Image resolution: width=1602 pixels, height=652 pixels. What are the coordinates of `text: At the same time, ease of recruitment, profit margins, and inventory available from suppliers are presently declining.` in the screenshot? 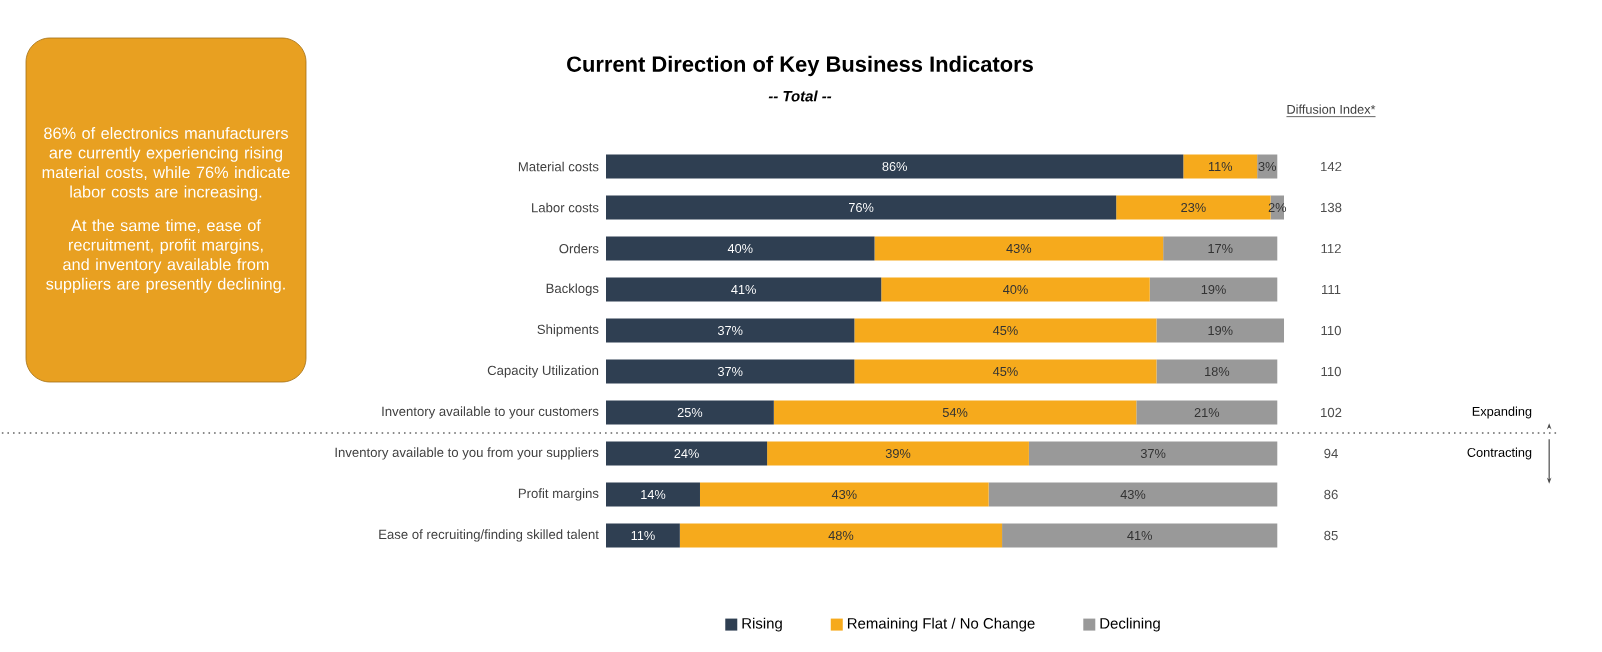 It's located at (165, 256).